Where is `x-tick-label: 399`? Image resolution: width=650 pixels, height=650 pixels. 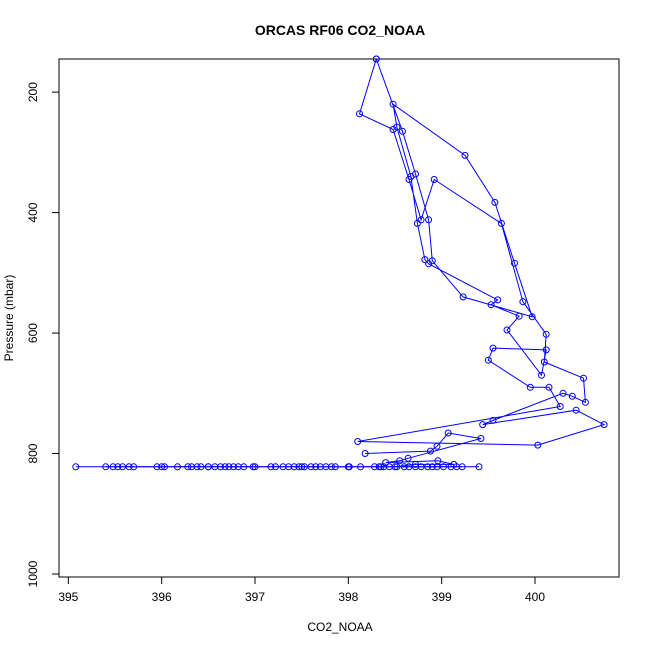 x-tick-label: 399 is located at coordinates (442, 597).